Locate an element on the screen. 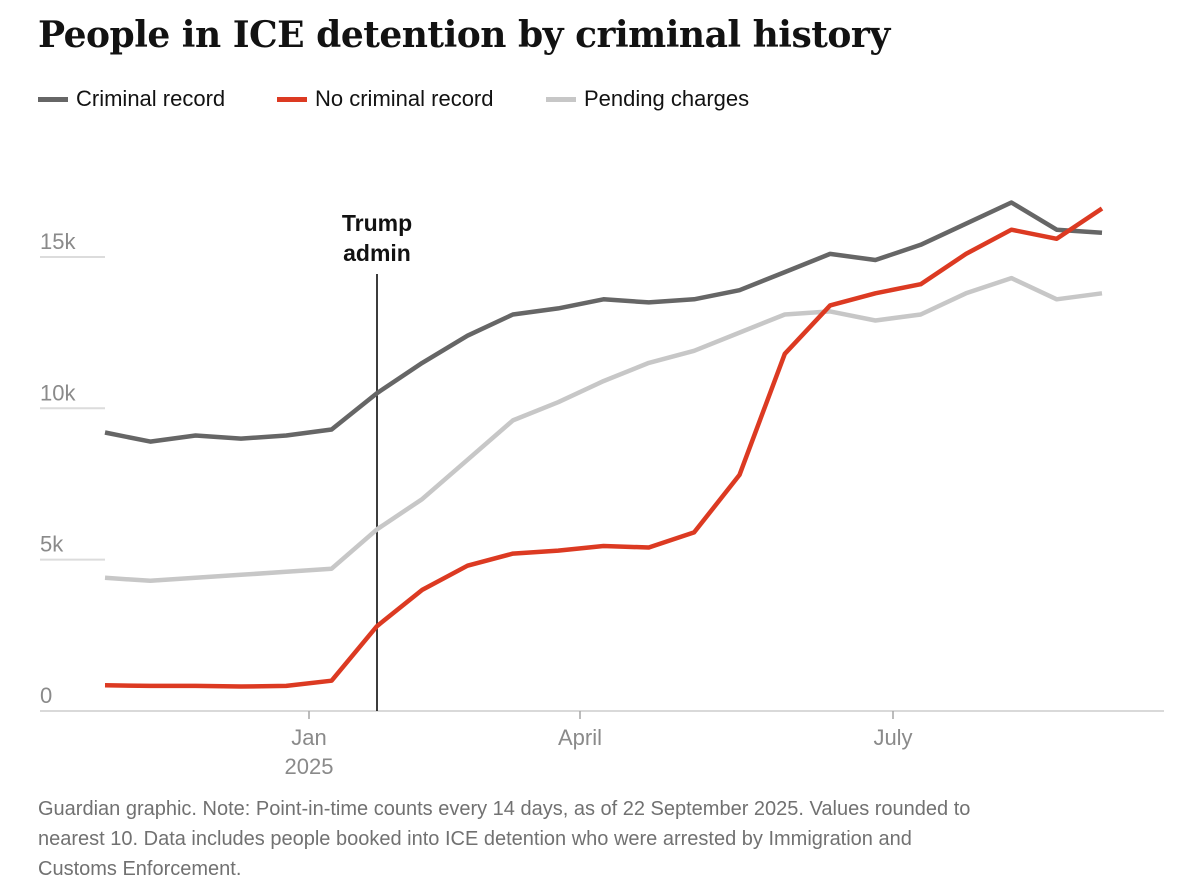  trump-admin-label: Trump is located at coordinates (377, 223).